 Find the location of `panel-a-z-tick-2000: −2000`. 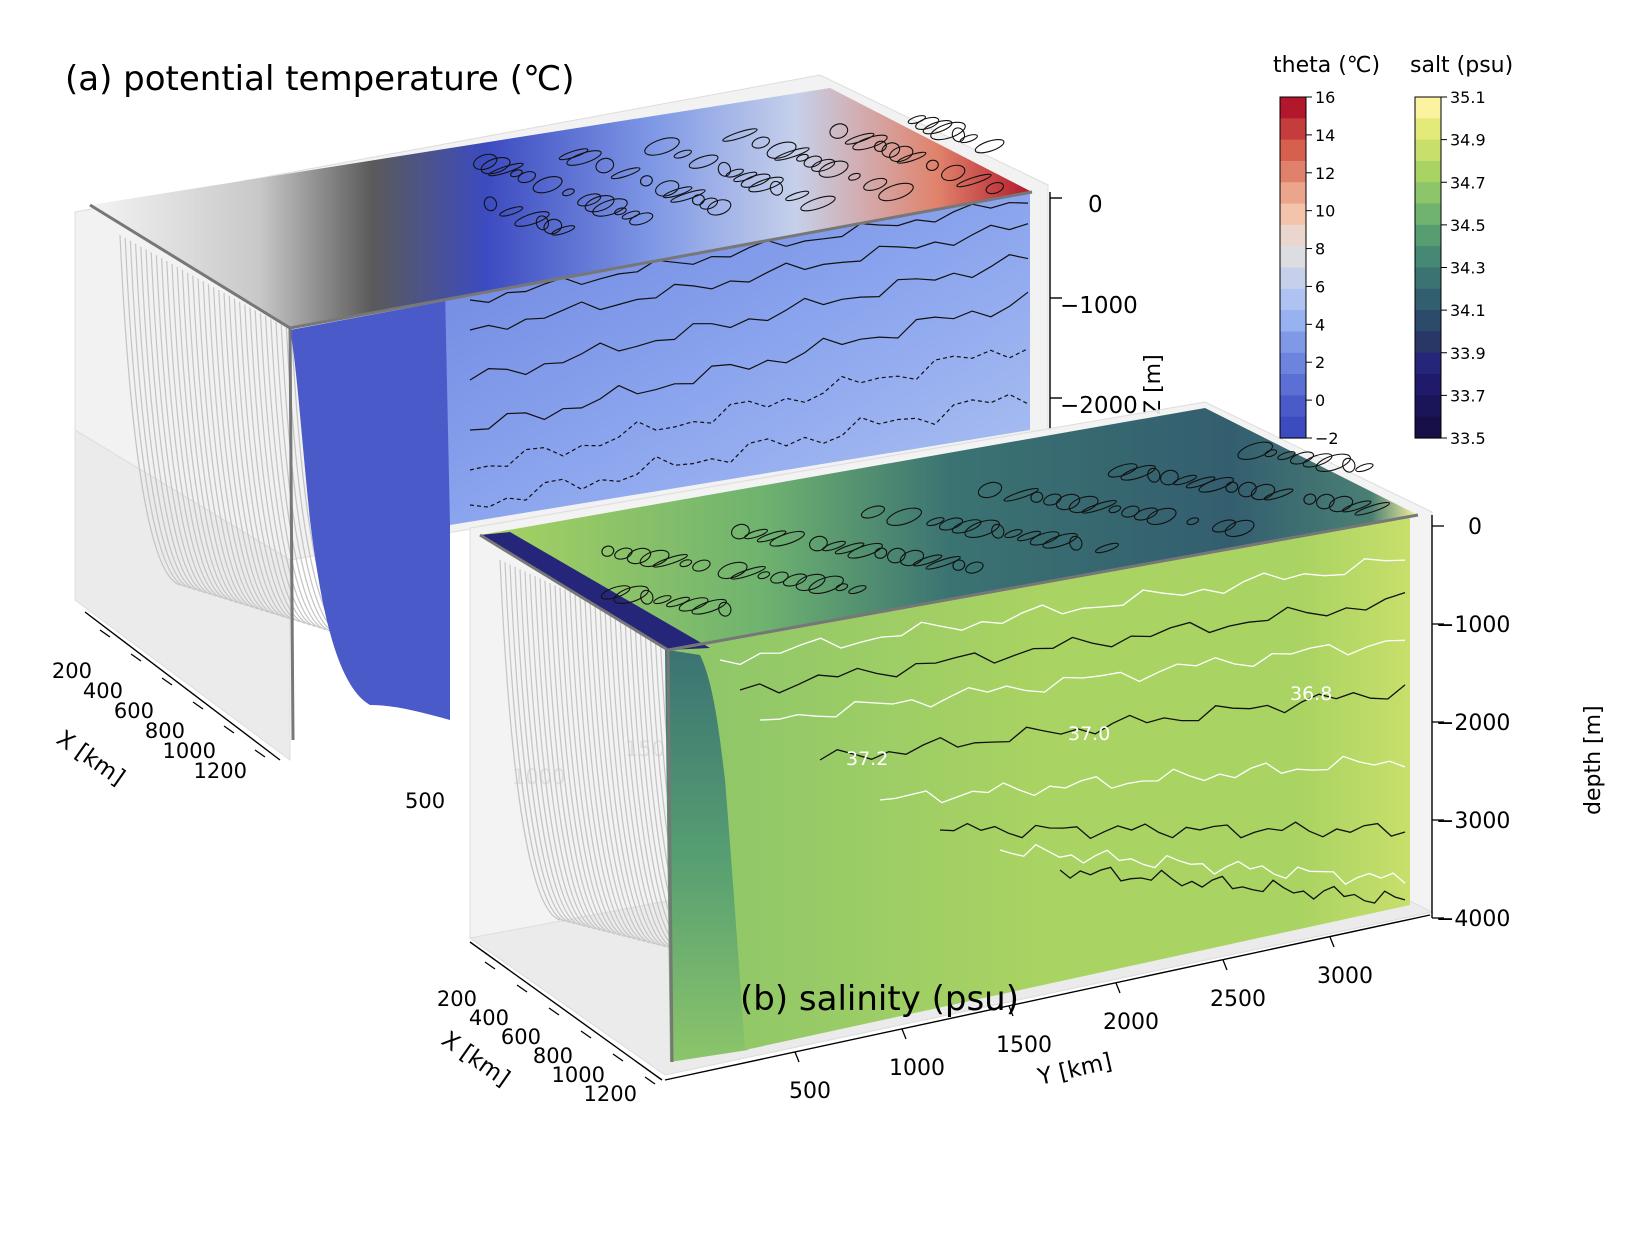

panel-a-z-tick-2000: −2000 is located at coordinates (1099, 406).